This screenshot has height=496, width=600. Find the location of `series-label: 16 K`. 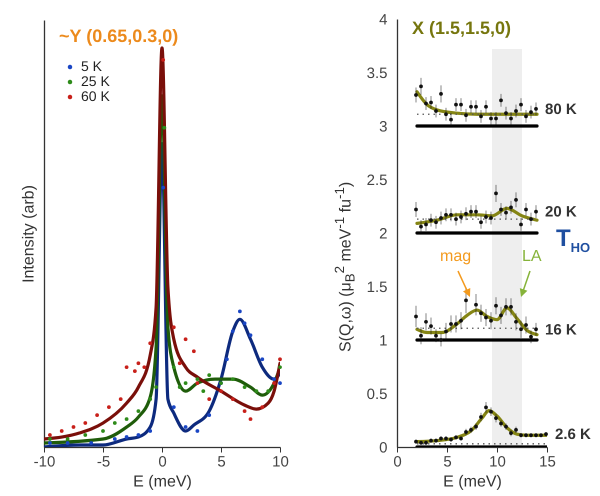

series-label: 16 K is located at coordinates (561, 329).